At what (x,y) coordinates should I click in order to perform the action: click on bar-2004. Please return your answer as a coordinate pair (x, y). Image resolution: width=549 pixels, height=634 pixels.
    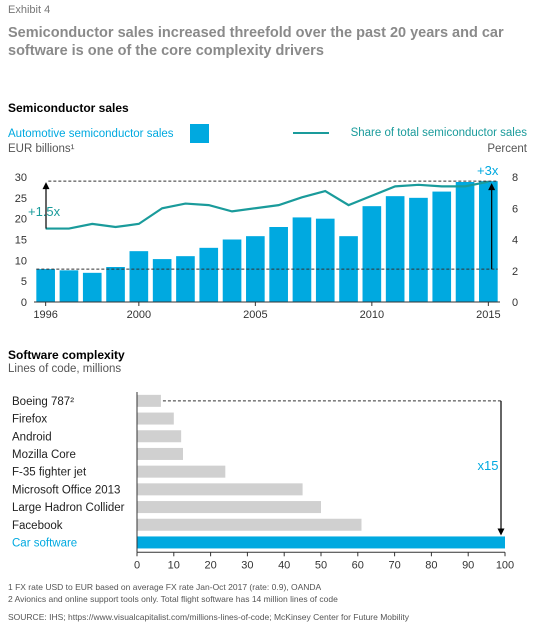
    Looking at the image, I should click on (232, 270).